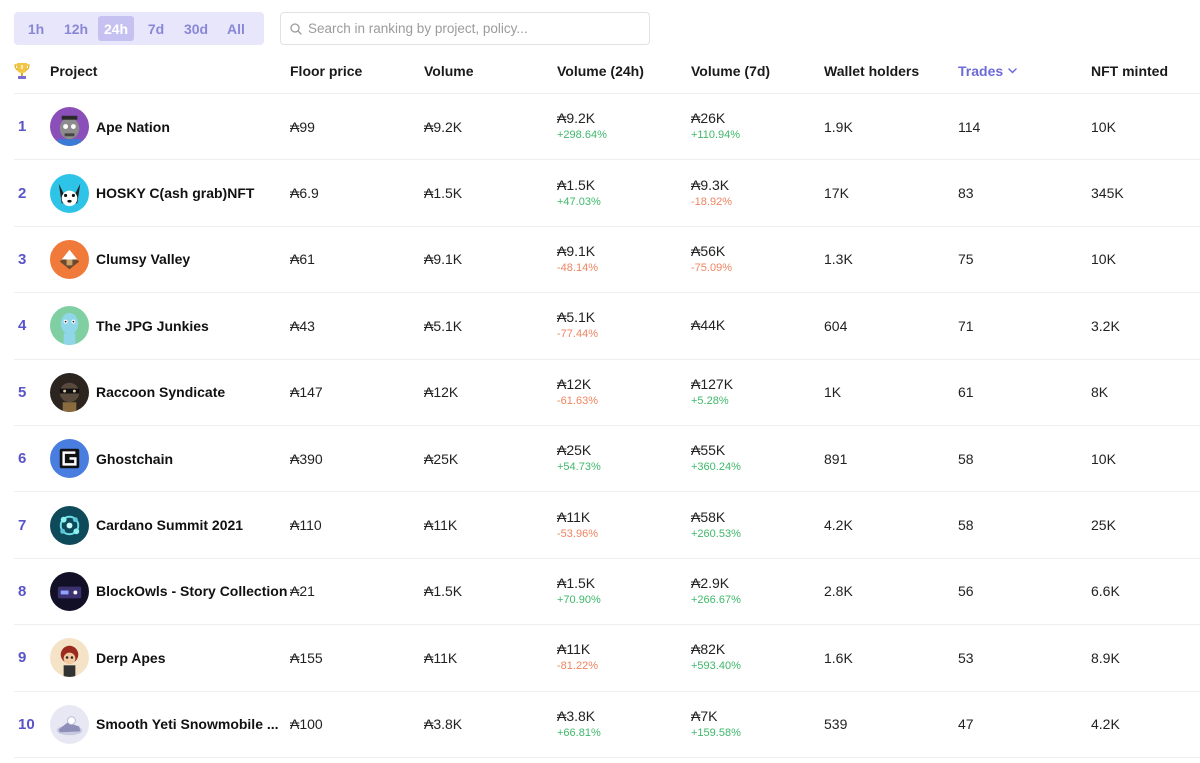  Describe the element at coordinates (711, 267) in the screenshot. I see `volume-7d-change: -75.09%` at that location.